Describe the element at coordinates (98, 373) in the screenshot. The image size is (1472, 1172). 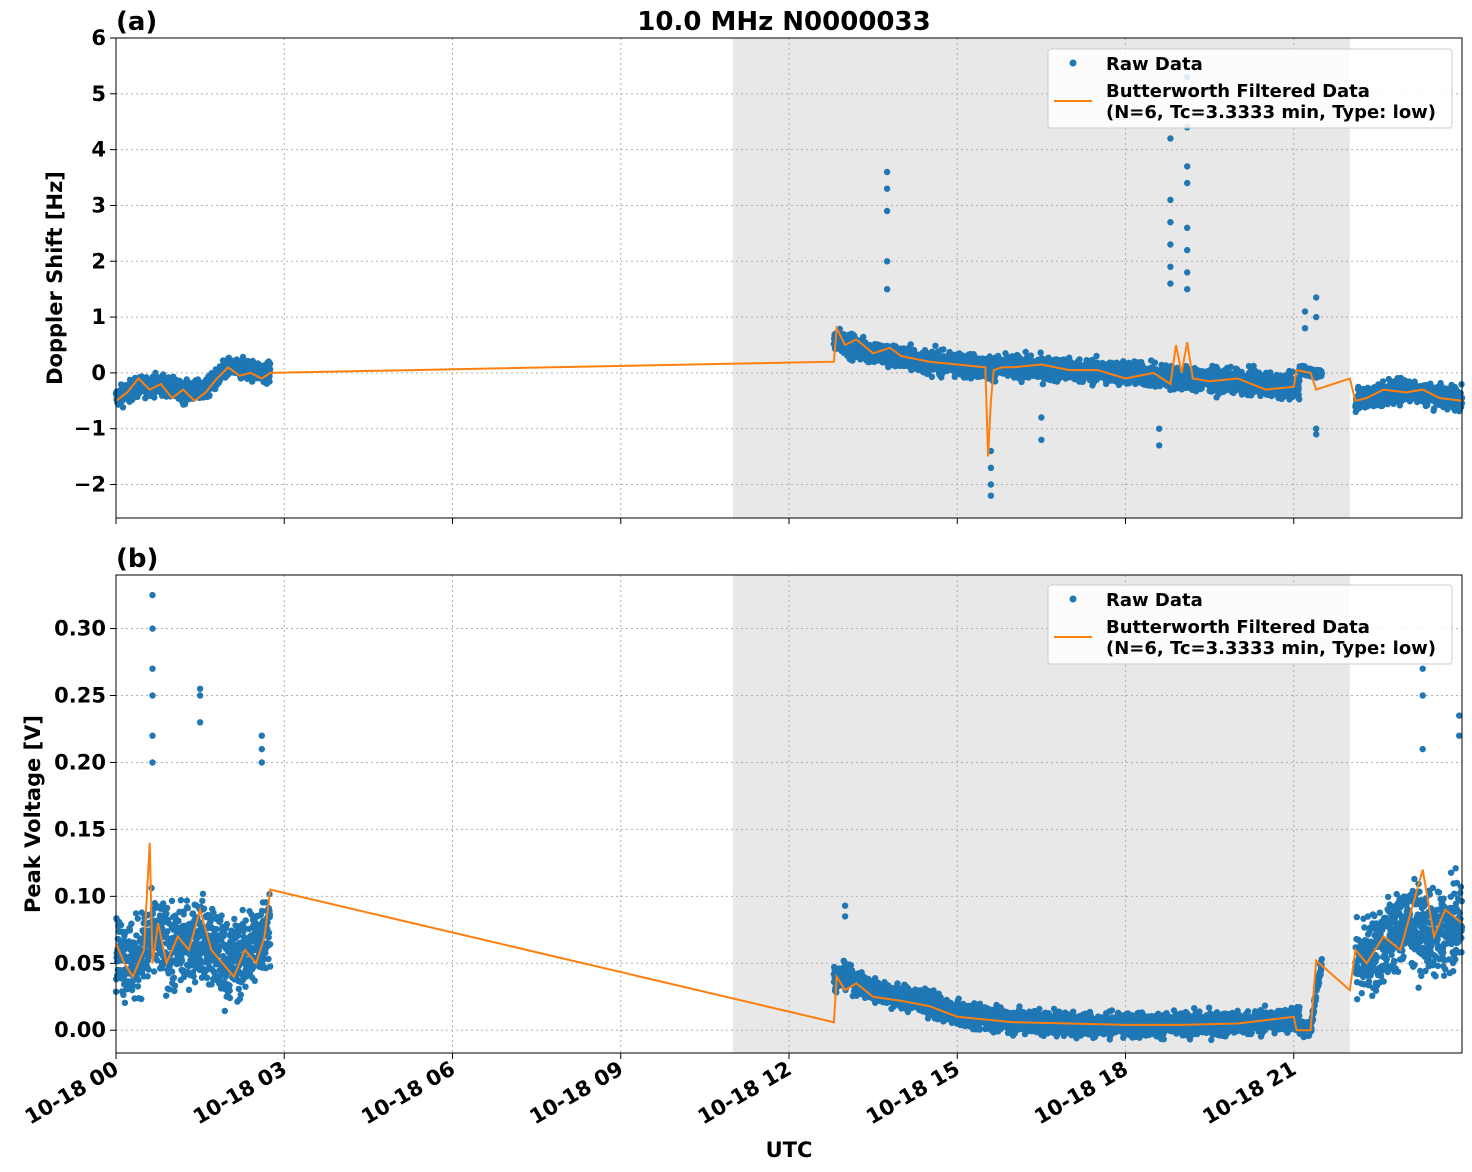
I see `y-tick-label: 0` at that location.